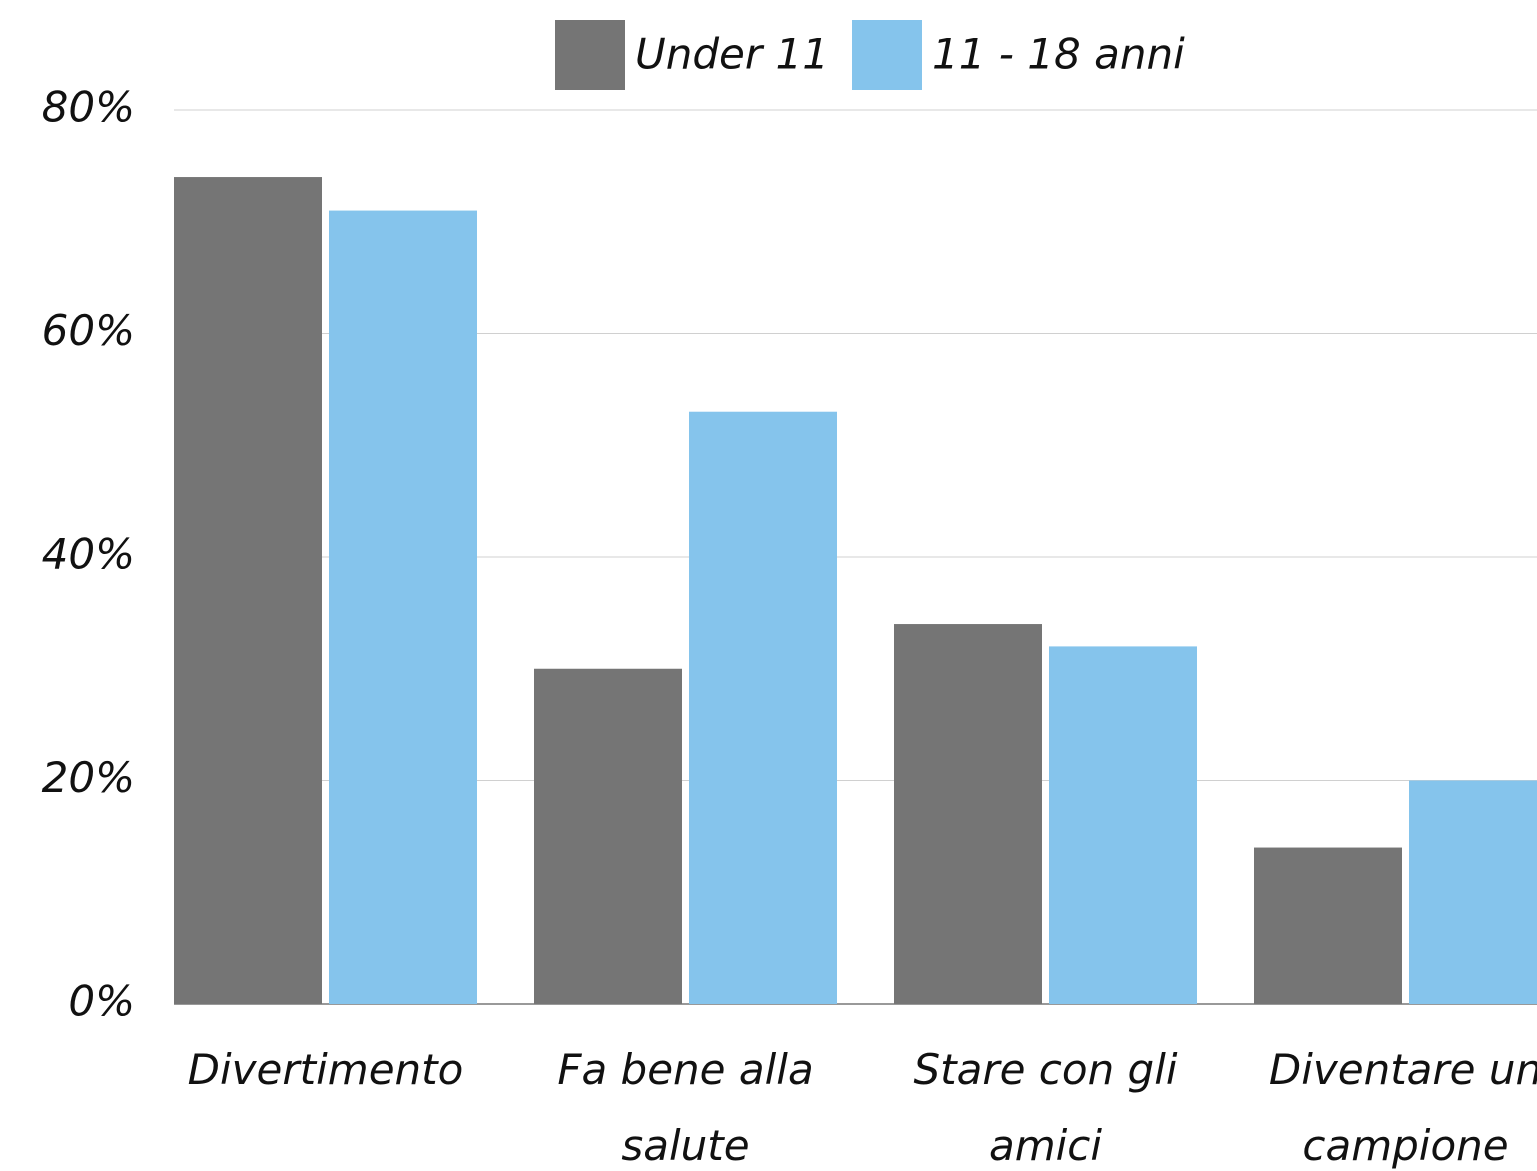  What do you see at coordinates (88, 777) in the screenshot?
I see `y-tick-label: 20%` at bounding box center [88, 777].